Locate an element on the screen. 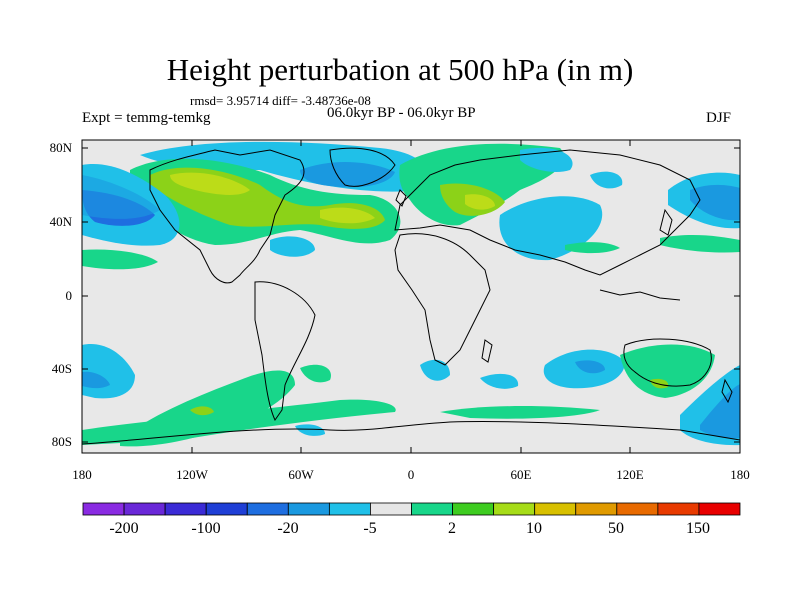 The height and width of the screenshot is (600, 800). coastline-indonesia is located at coordinates (640, 295).